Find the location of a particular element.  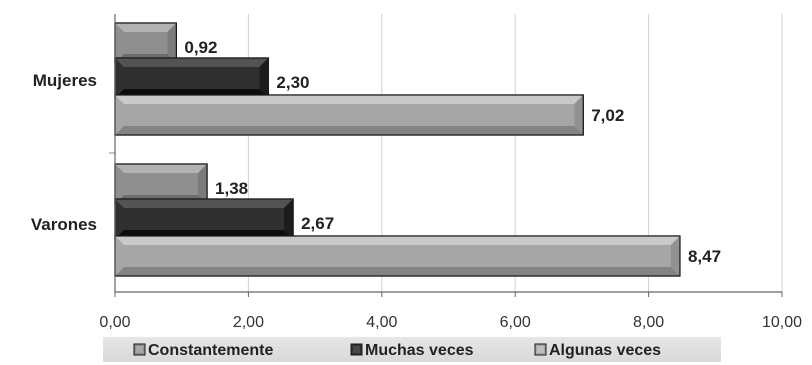

bar-varones-algunas-veces is located at coordinates (397, 256).